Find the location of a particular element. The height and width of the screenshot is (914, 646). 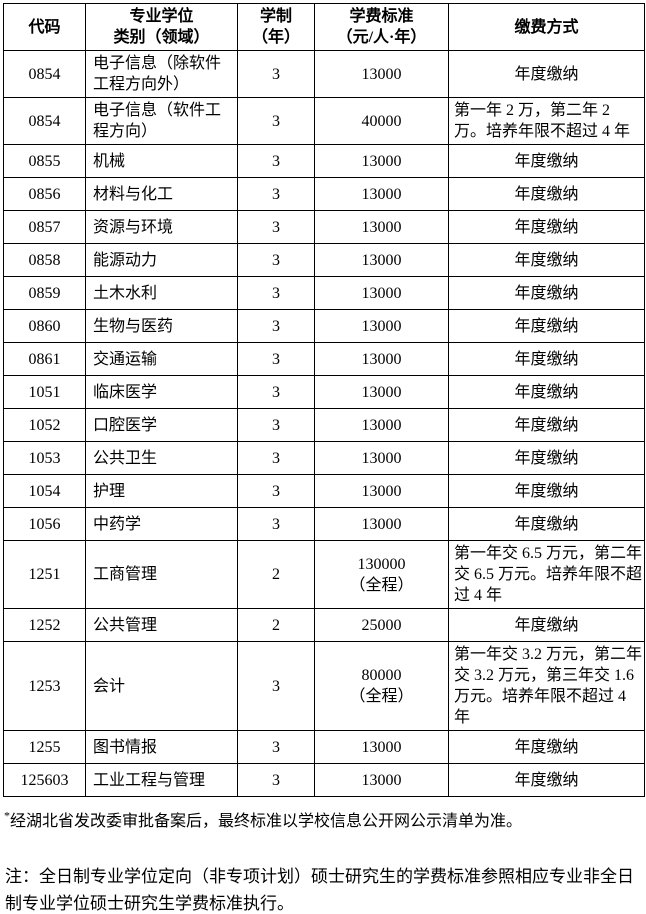

cell-field: 材料与化工 is located at coordinates (161, 194).